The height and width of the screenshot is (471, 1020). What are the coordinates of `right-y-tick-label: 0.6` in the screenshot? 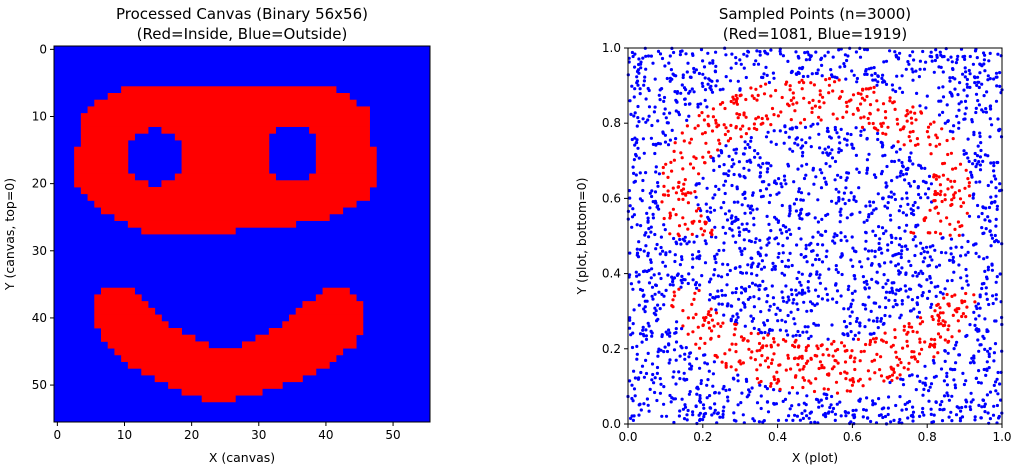 It's located at (611, 198).